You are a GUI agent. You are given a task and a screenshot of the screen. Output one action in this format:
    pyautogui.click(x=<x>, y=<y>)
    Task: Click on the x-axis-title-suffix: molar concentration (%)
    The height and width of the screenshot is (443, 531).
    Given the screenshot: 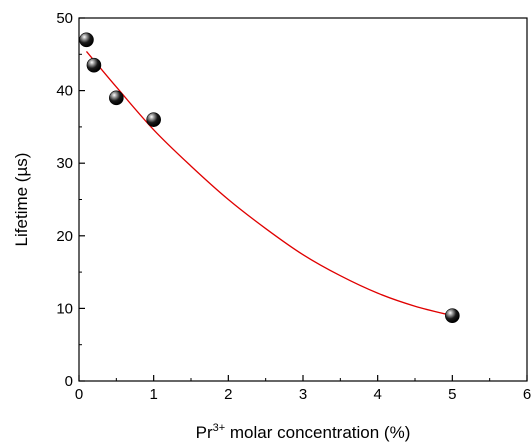 What is the action you would take?
    pyautogui.click(x=317, y=432)
    